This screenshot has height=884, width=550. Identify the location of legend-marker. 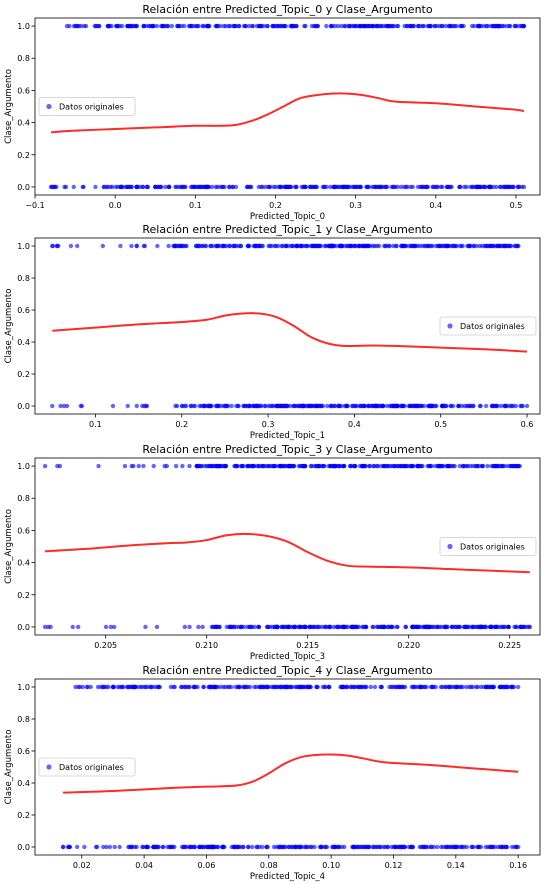
(49, 106).